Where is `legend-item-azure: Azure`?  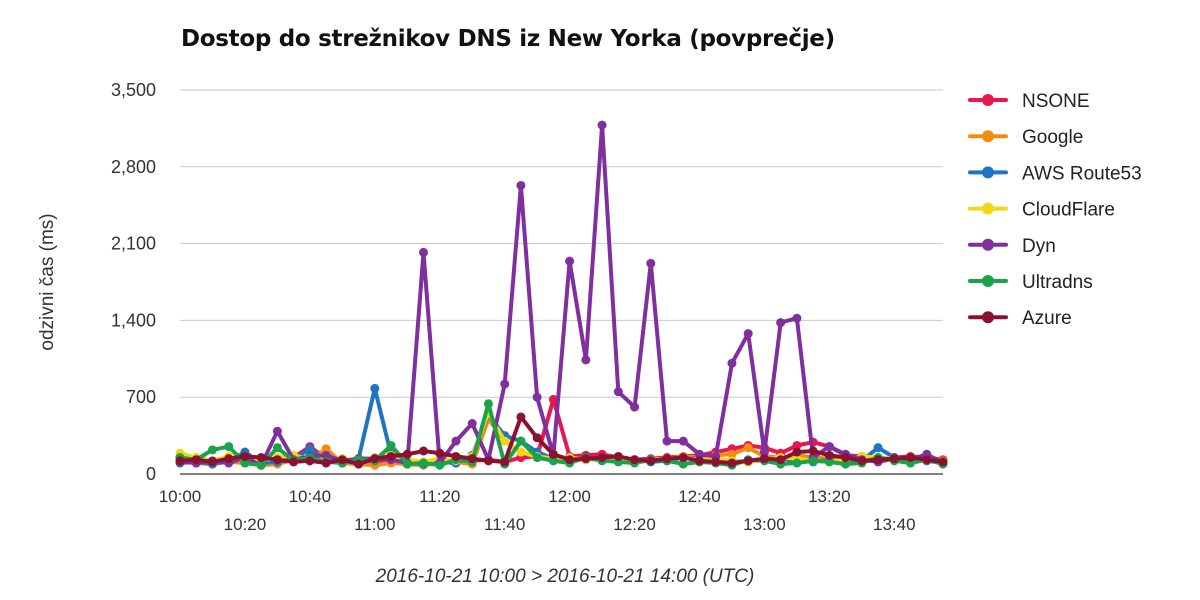 legend-item-azure: Azure is located at coordinates (1020, 318).